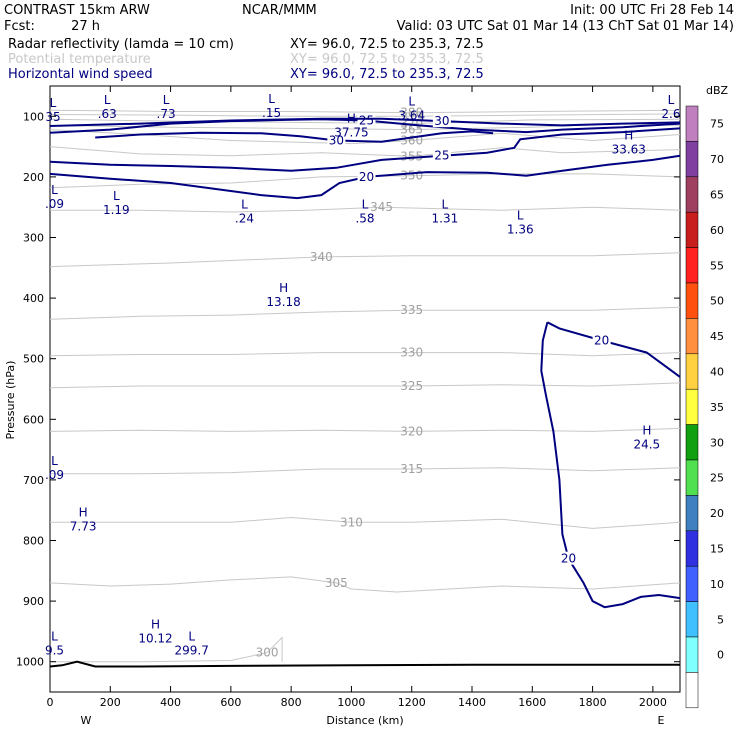  What do you see at coordinates (244, 218) in the screenshot?
I see `extremum-value: .24` at bounding box center [244, 218].